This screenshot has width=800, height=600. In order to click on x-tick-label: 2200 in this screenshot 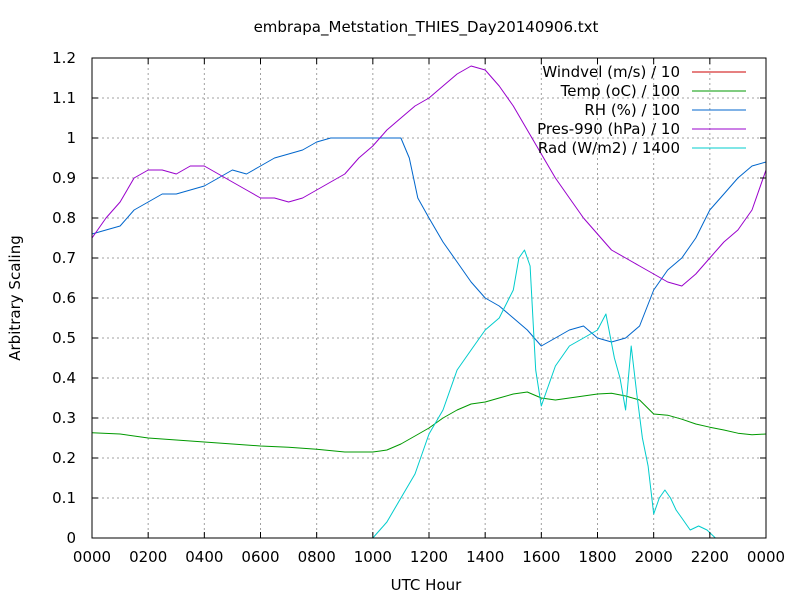, I will do `click(710, 557)`.